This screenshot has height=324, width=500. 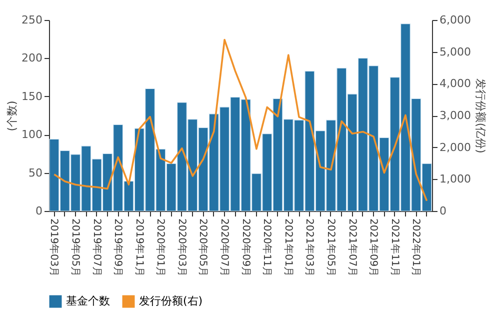 I want to click on x-tick-label: 2021年05月, so click(x=330, y=247).